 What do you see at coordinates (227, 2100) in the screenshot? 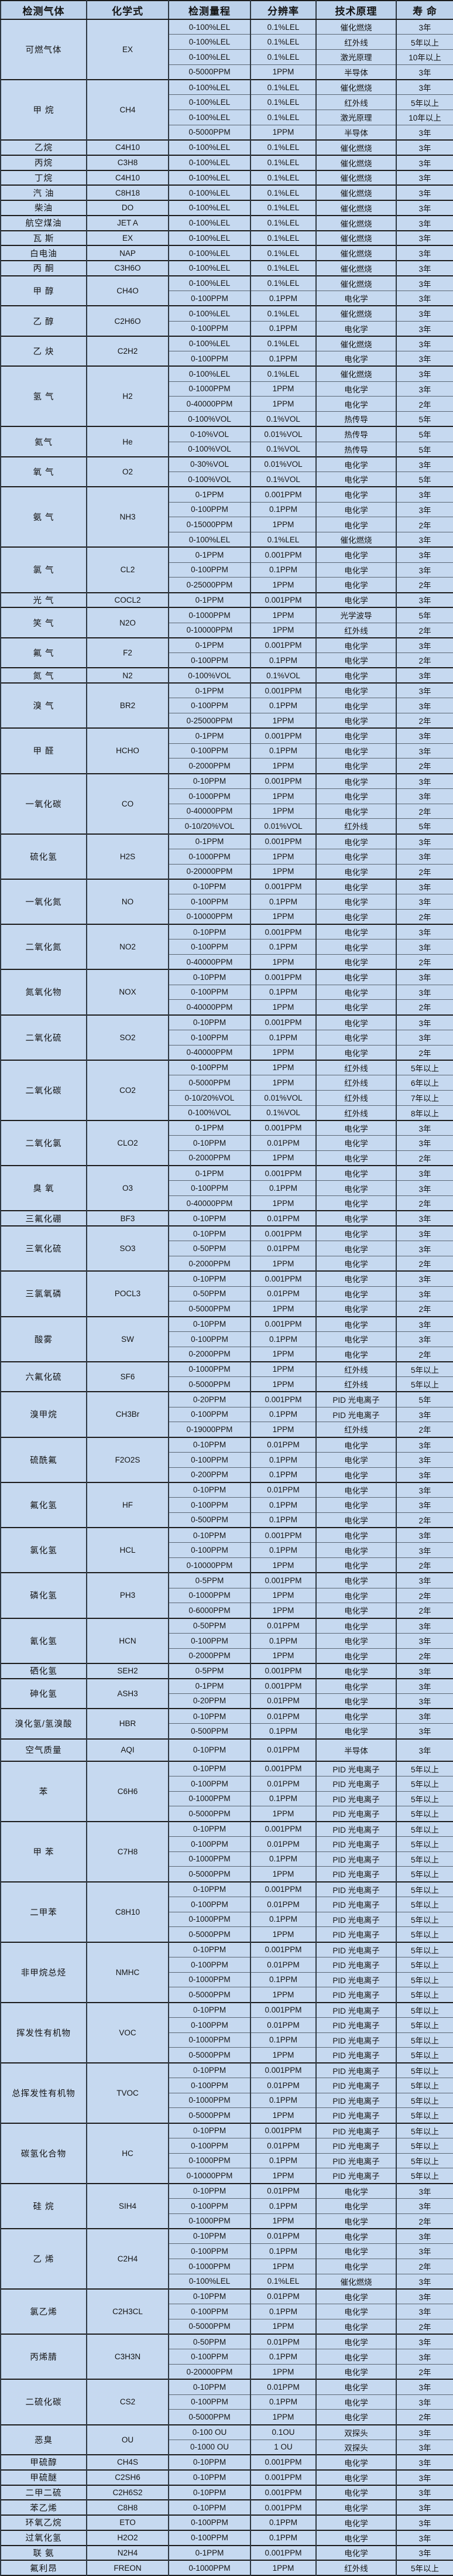
I see `table-row: 0-1000PPM 0.1PPM PID 光电离子 5年以上` at bounding box center [227, 2100].